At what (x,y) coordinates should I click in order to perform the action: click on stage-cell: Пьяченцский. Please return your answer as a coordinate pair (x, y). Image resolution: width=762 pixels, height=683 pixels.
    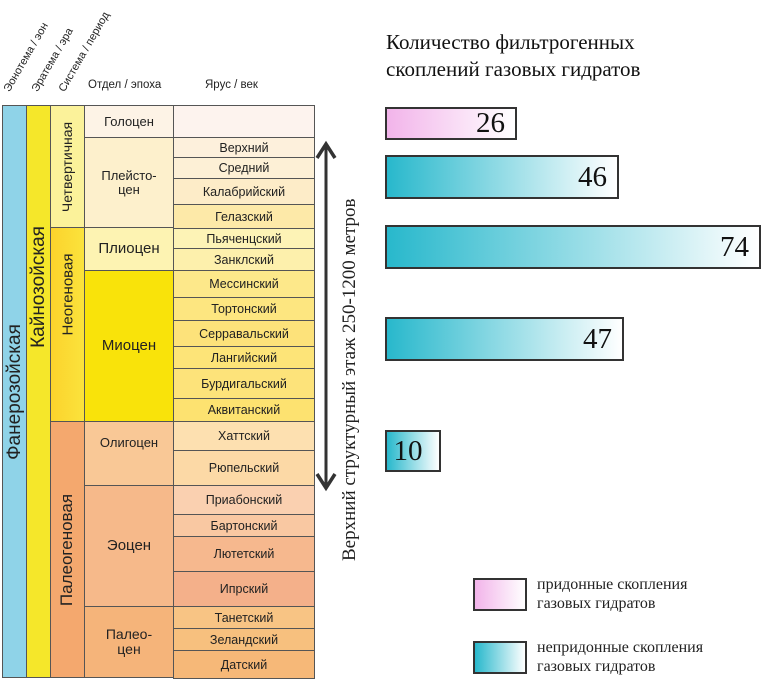
    Looking at the image, I should click on (244, 238).